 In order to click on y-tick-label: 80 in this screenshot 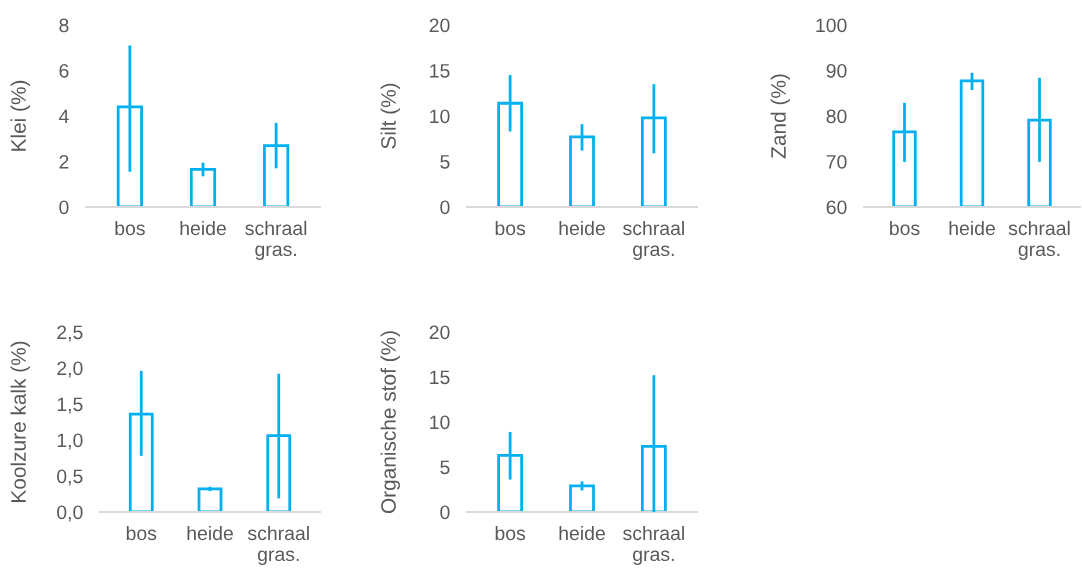, I will do `click(836, 116)`.